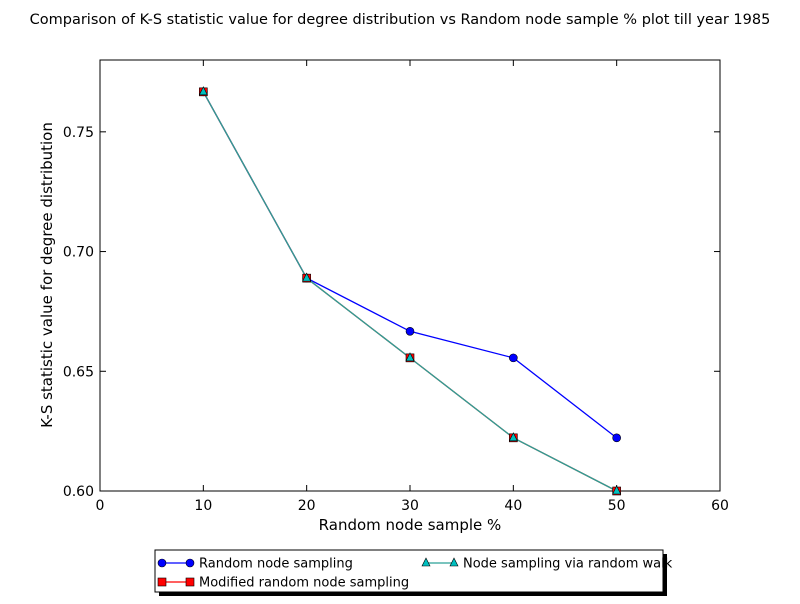 The height and width of the screenshot is (604, 800). I want to click on x-tick-label: 30, so click(410, 506).